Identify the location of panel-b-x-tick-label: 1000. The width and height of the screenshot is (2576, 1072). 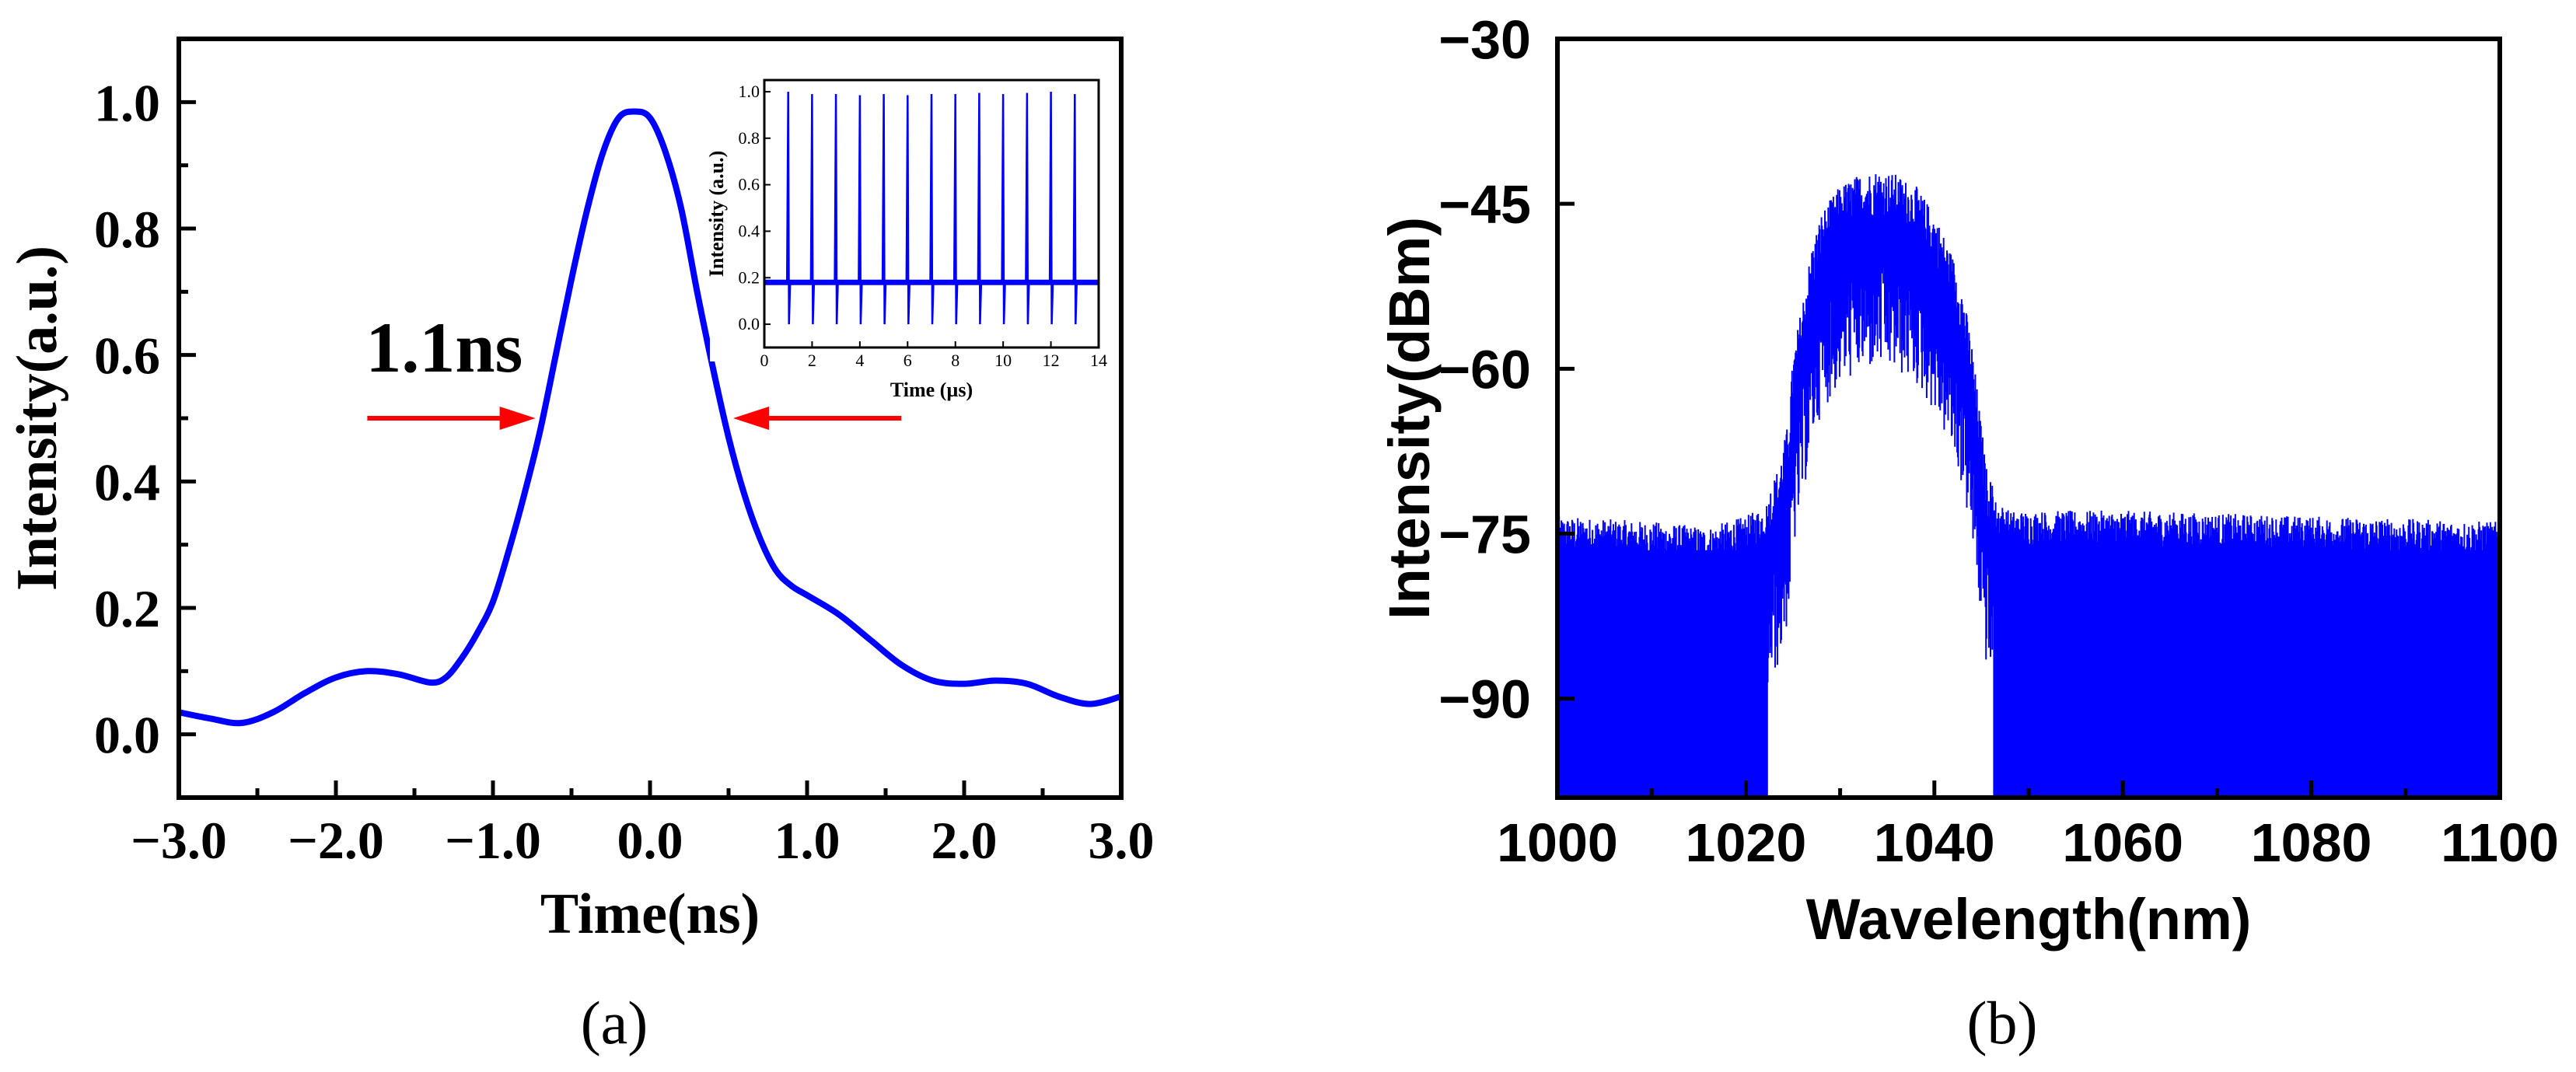
(1557, 842).